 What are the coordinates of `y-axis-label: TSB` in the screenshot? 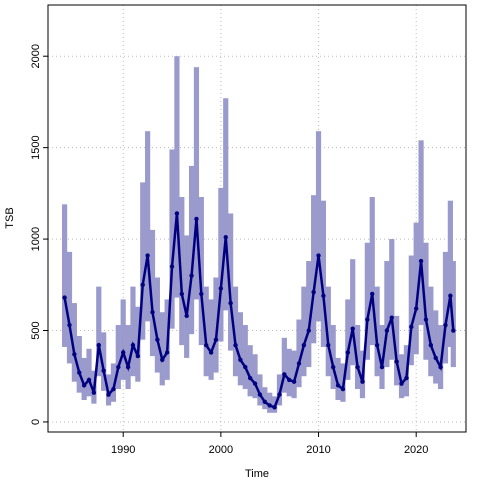 It's located at (10, 217).